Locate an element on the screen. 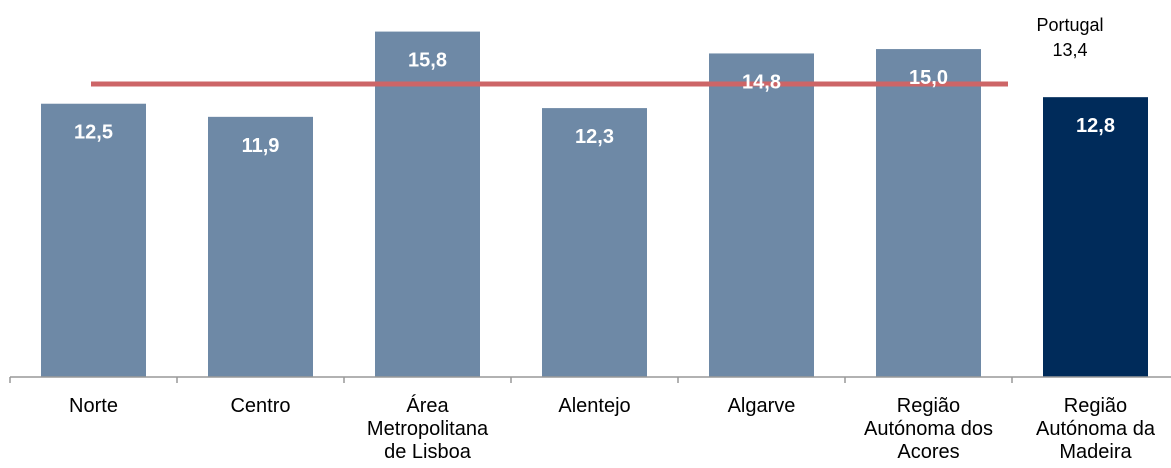 The height and width of the screenshot is (468, 1171). x-tick-label: Região Autónoma dos Acores is located at coordinates (928, 429).